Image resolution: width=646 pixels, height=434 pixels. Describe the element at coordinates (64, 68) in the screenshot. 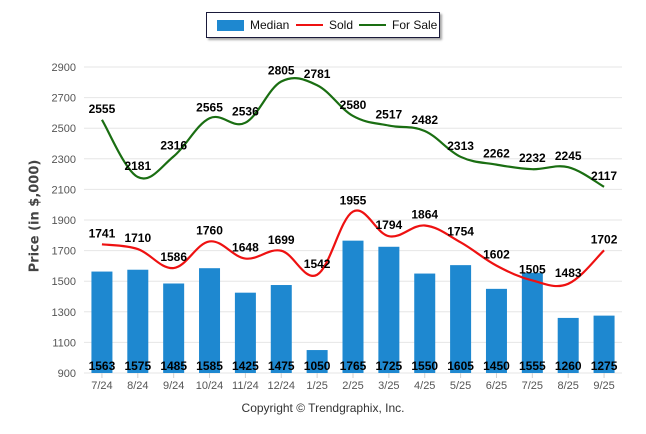

I see `y-tick-label: 2900` at that location.